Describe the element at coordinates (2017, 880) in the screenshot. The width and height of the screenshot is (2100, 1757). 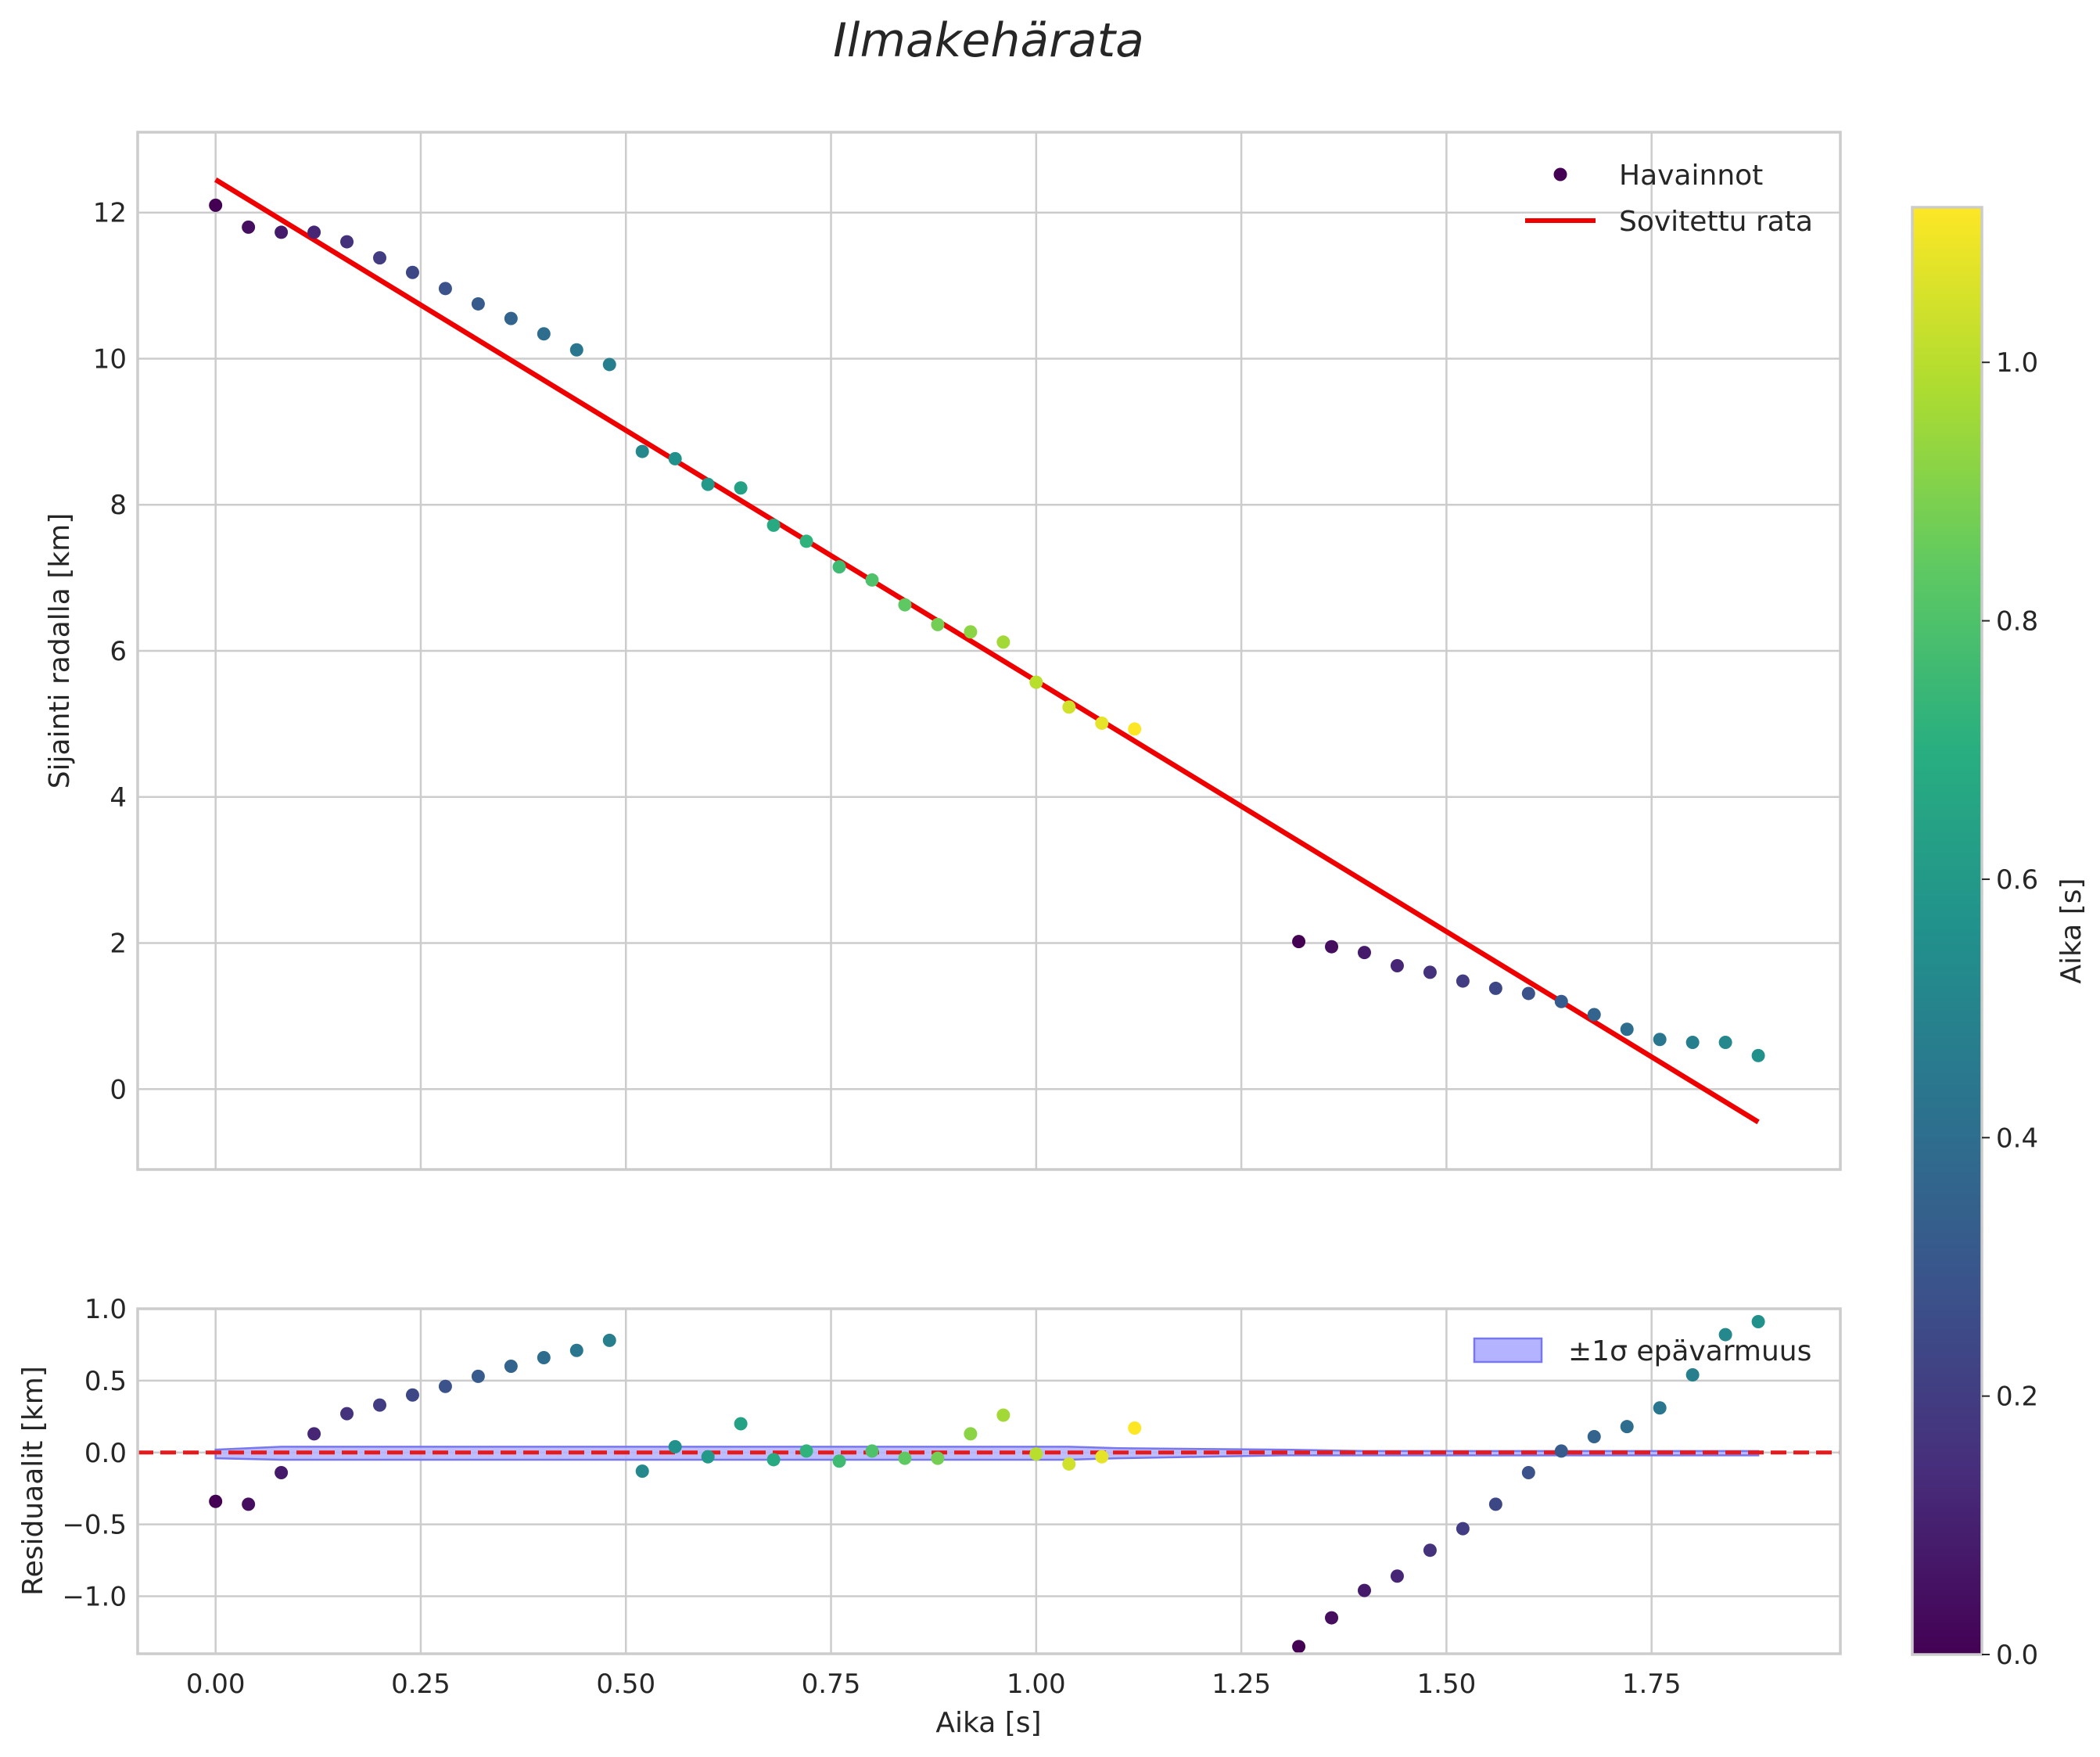
I see `colorbar-tick-label: 0.6` at that location.